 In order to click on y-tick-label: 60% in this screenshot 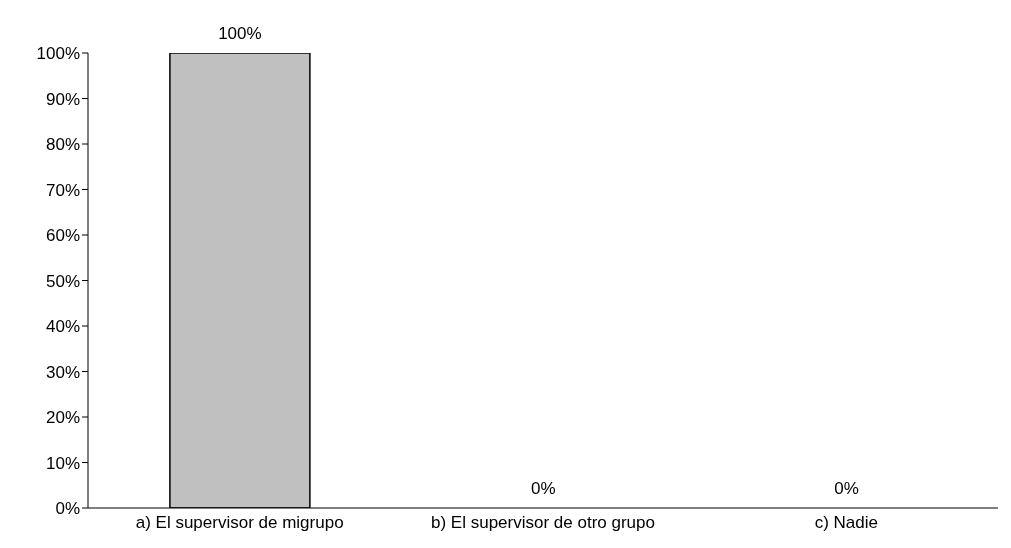, I will do `click(62, 236)`.